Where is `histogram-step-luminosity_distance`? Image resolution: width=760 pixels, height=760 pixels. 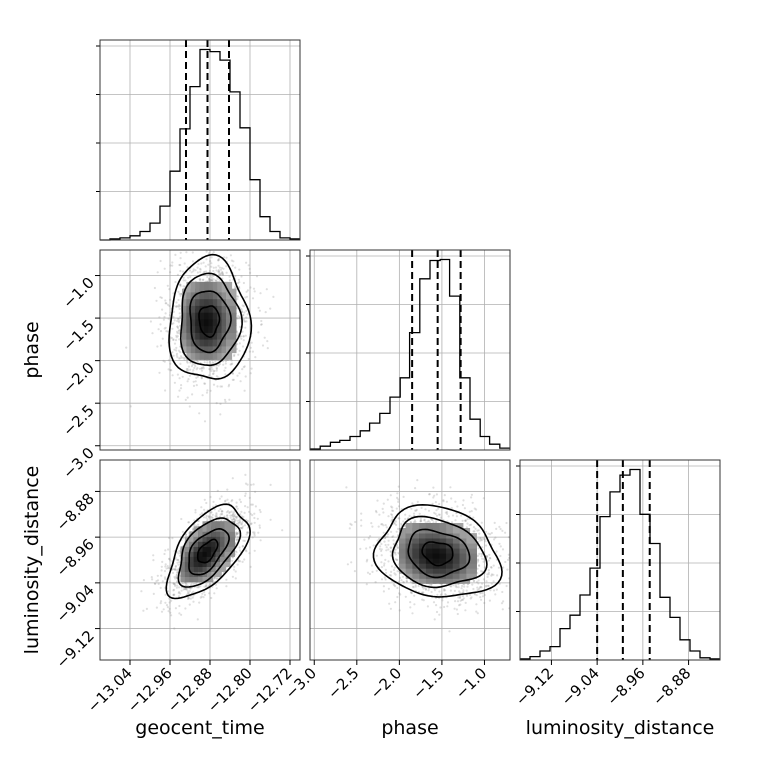
histogram-step-luminosity_distance is located at coordinates (620, 564).